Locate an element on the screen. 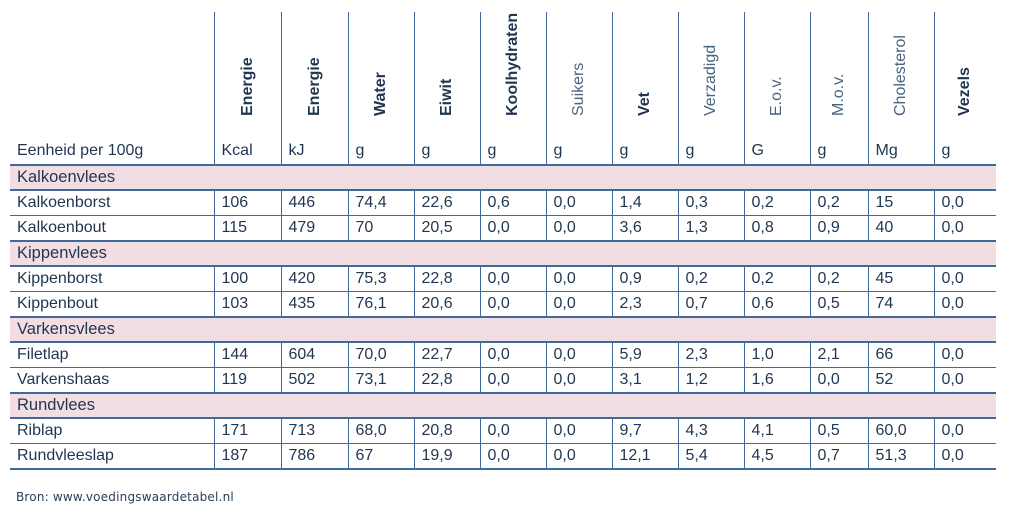 This screenshot has width=1009, height=520. table-cell: 420 is located at coordinates (314, 279).